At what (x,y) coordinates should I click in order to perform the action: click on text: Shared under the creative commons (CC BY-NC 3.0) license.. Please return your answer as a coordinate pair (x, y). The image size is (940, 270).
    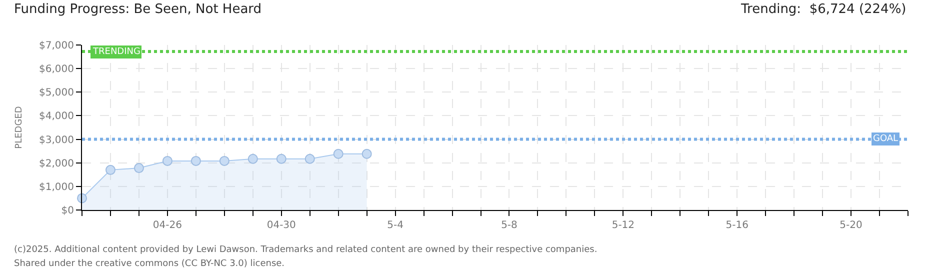
    Looking at the image, I should click on (149, 264).